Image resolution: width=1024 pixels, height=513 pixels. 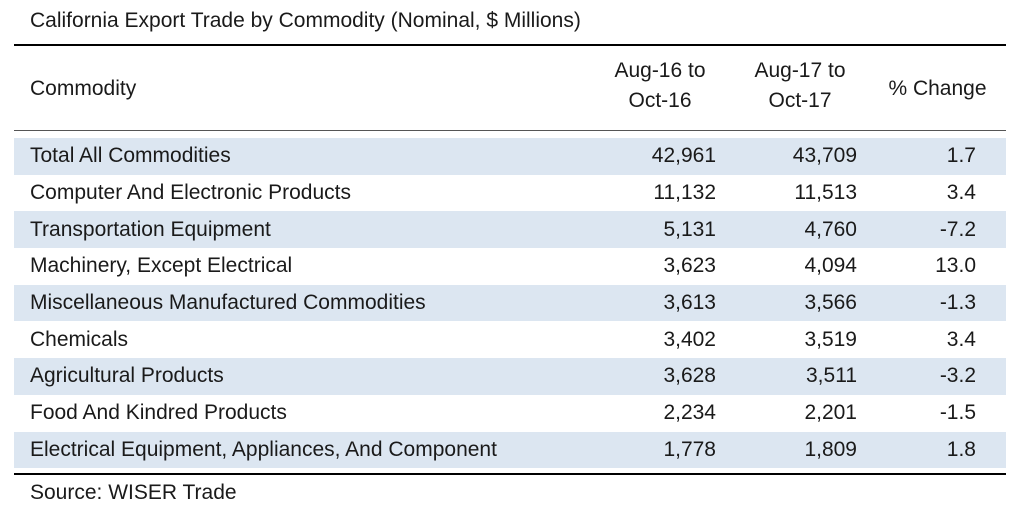 I want to click on source-note: Source: WISER Trade, so click(x=133, y=492).